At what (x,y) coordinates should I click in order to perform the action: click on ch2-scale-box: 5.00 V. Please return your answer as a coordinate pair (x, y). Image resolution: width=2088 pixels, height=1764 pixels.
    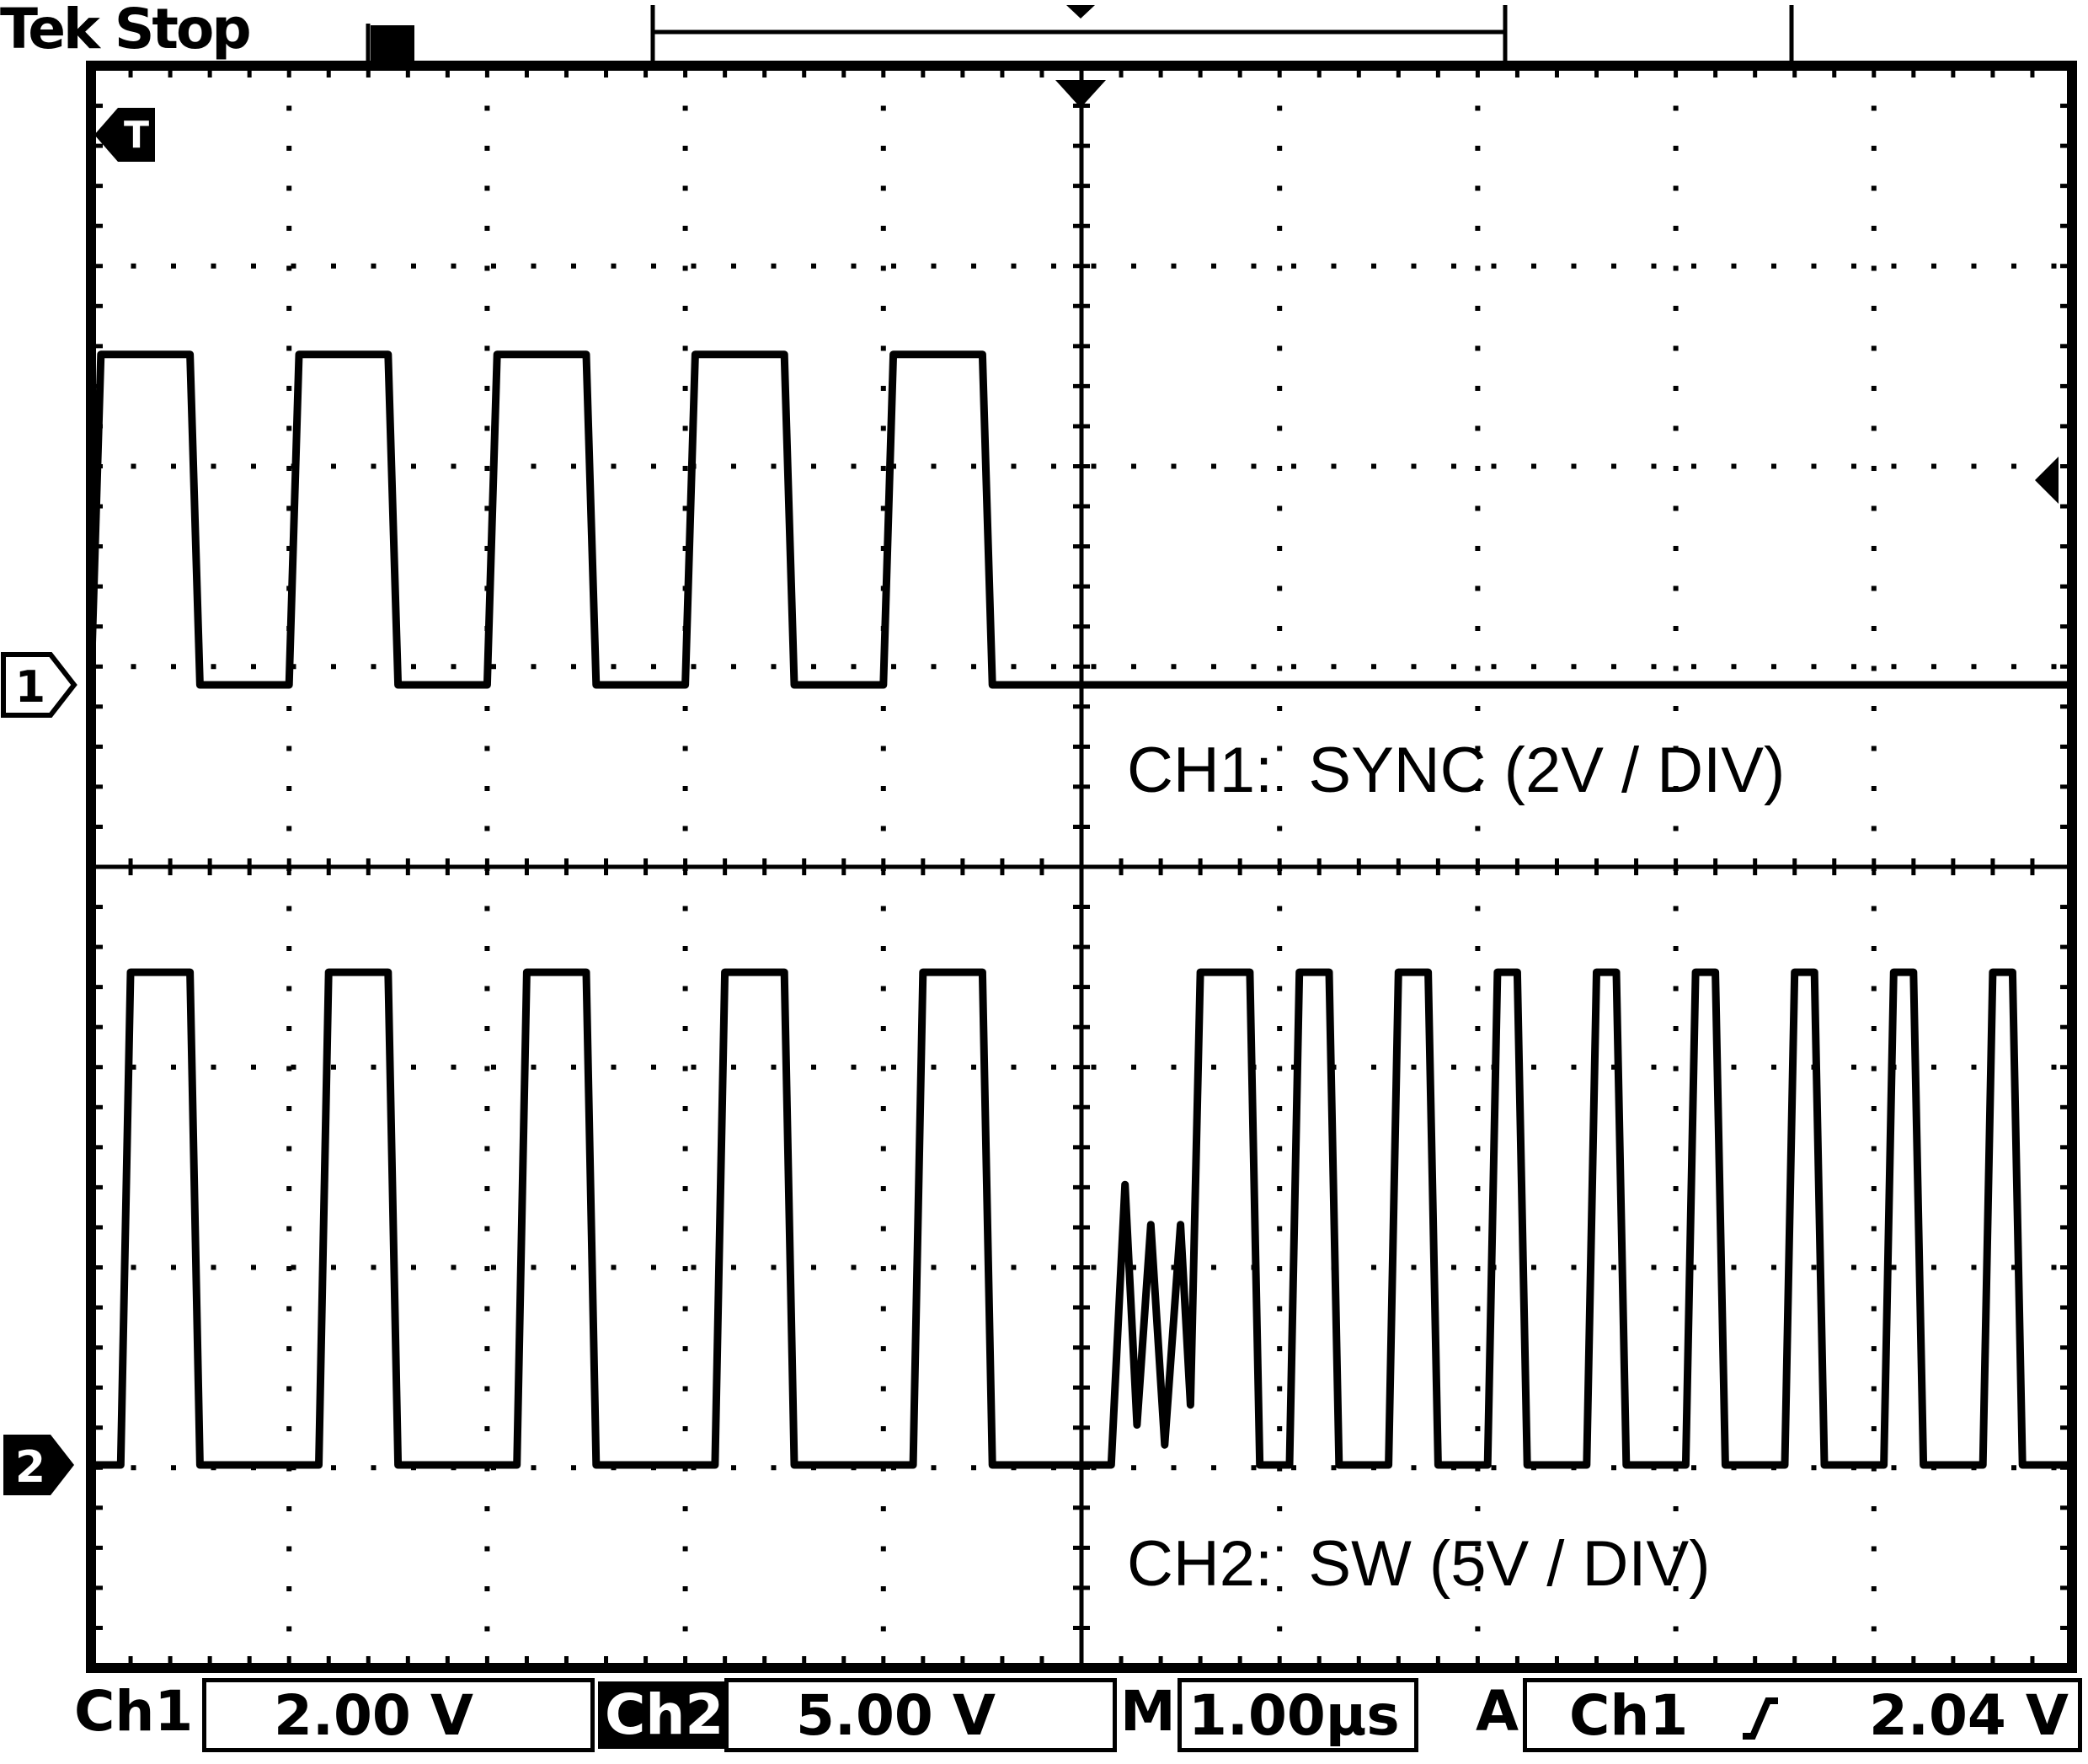
    Looking at the image, I should click on (920, 1715).